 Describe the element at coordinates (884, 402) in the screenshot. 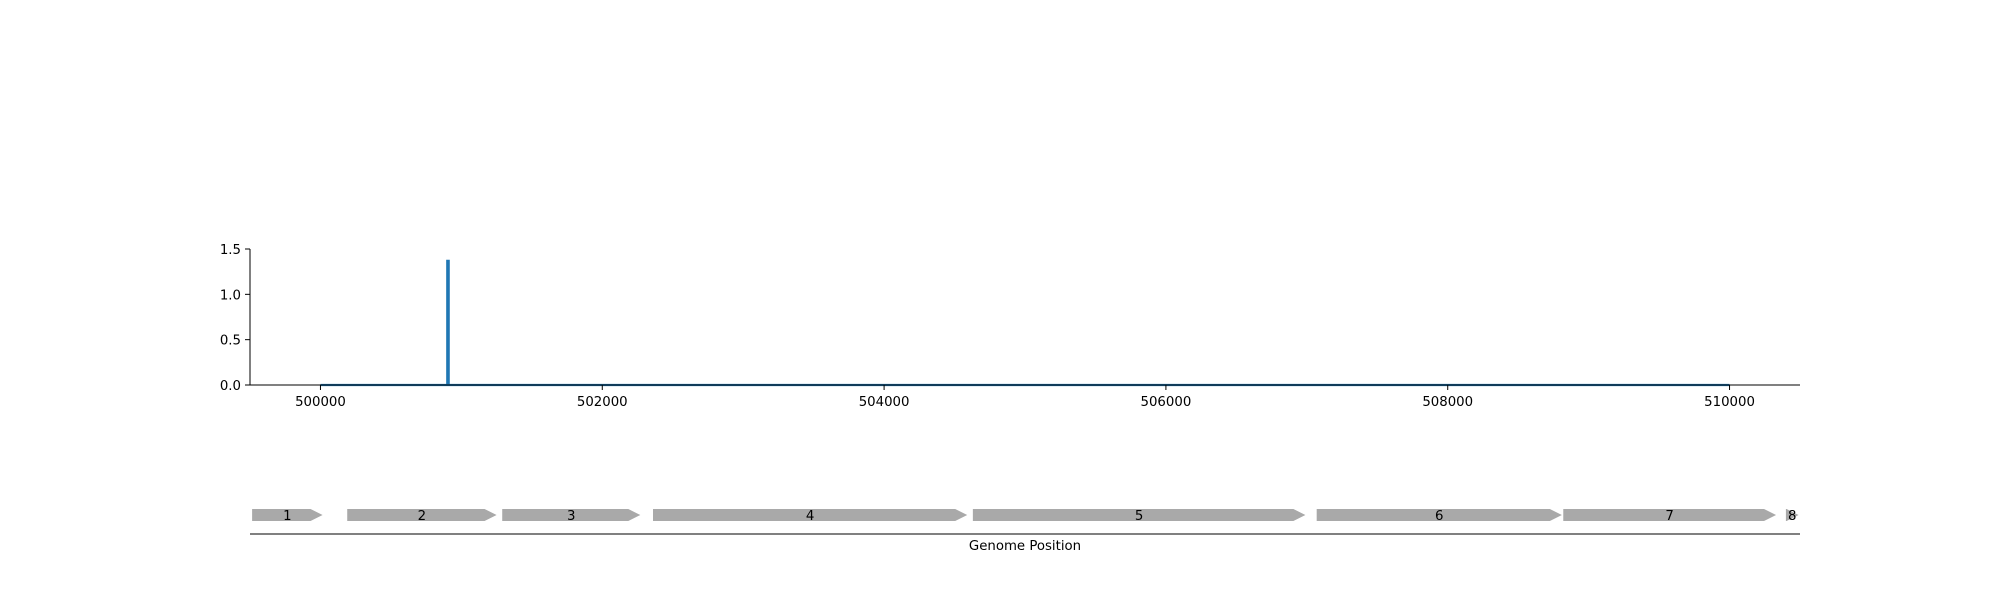

I see `x-tick-label: 504000` at that location.